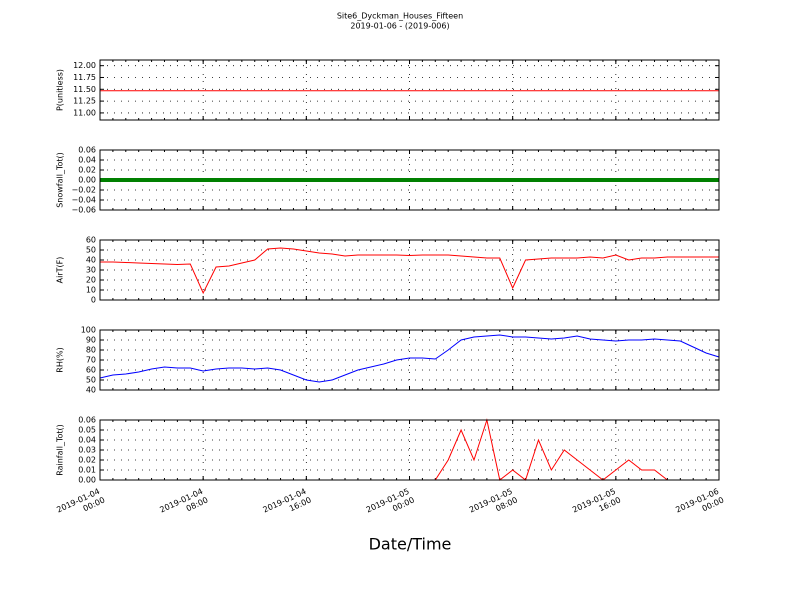 This screenshot has width=800, height=600. Describe the element at coordinates (91, 340) in the screenshot. I see `y-tick-label: 90` at that location.